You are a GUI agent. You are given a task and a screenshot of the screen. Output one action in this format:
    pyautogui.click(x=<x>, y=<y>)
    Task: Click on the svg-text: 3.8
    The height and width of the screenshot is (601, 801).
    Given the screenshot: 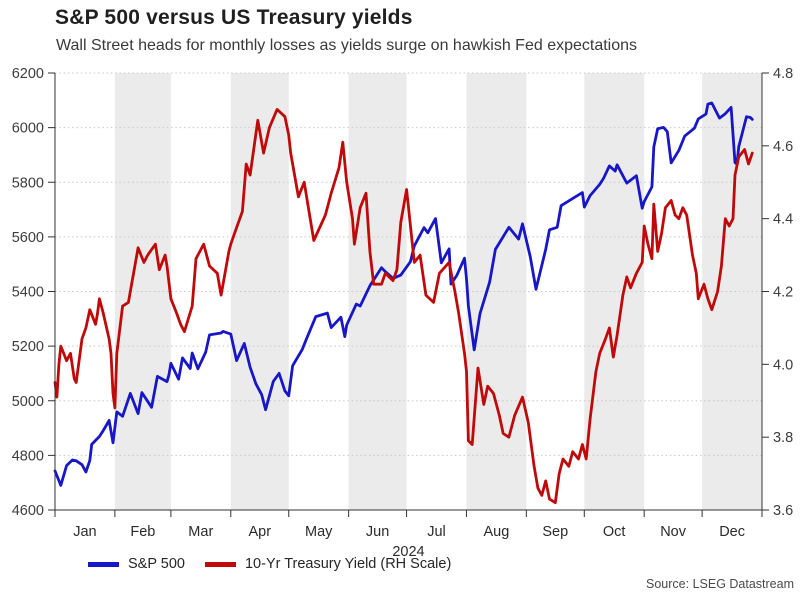 What is the action you would take?
    pyautogui.click(x=783, y=438)
    